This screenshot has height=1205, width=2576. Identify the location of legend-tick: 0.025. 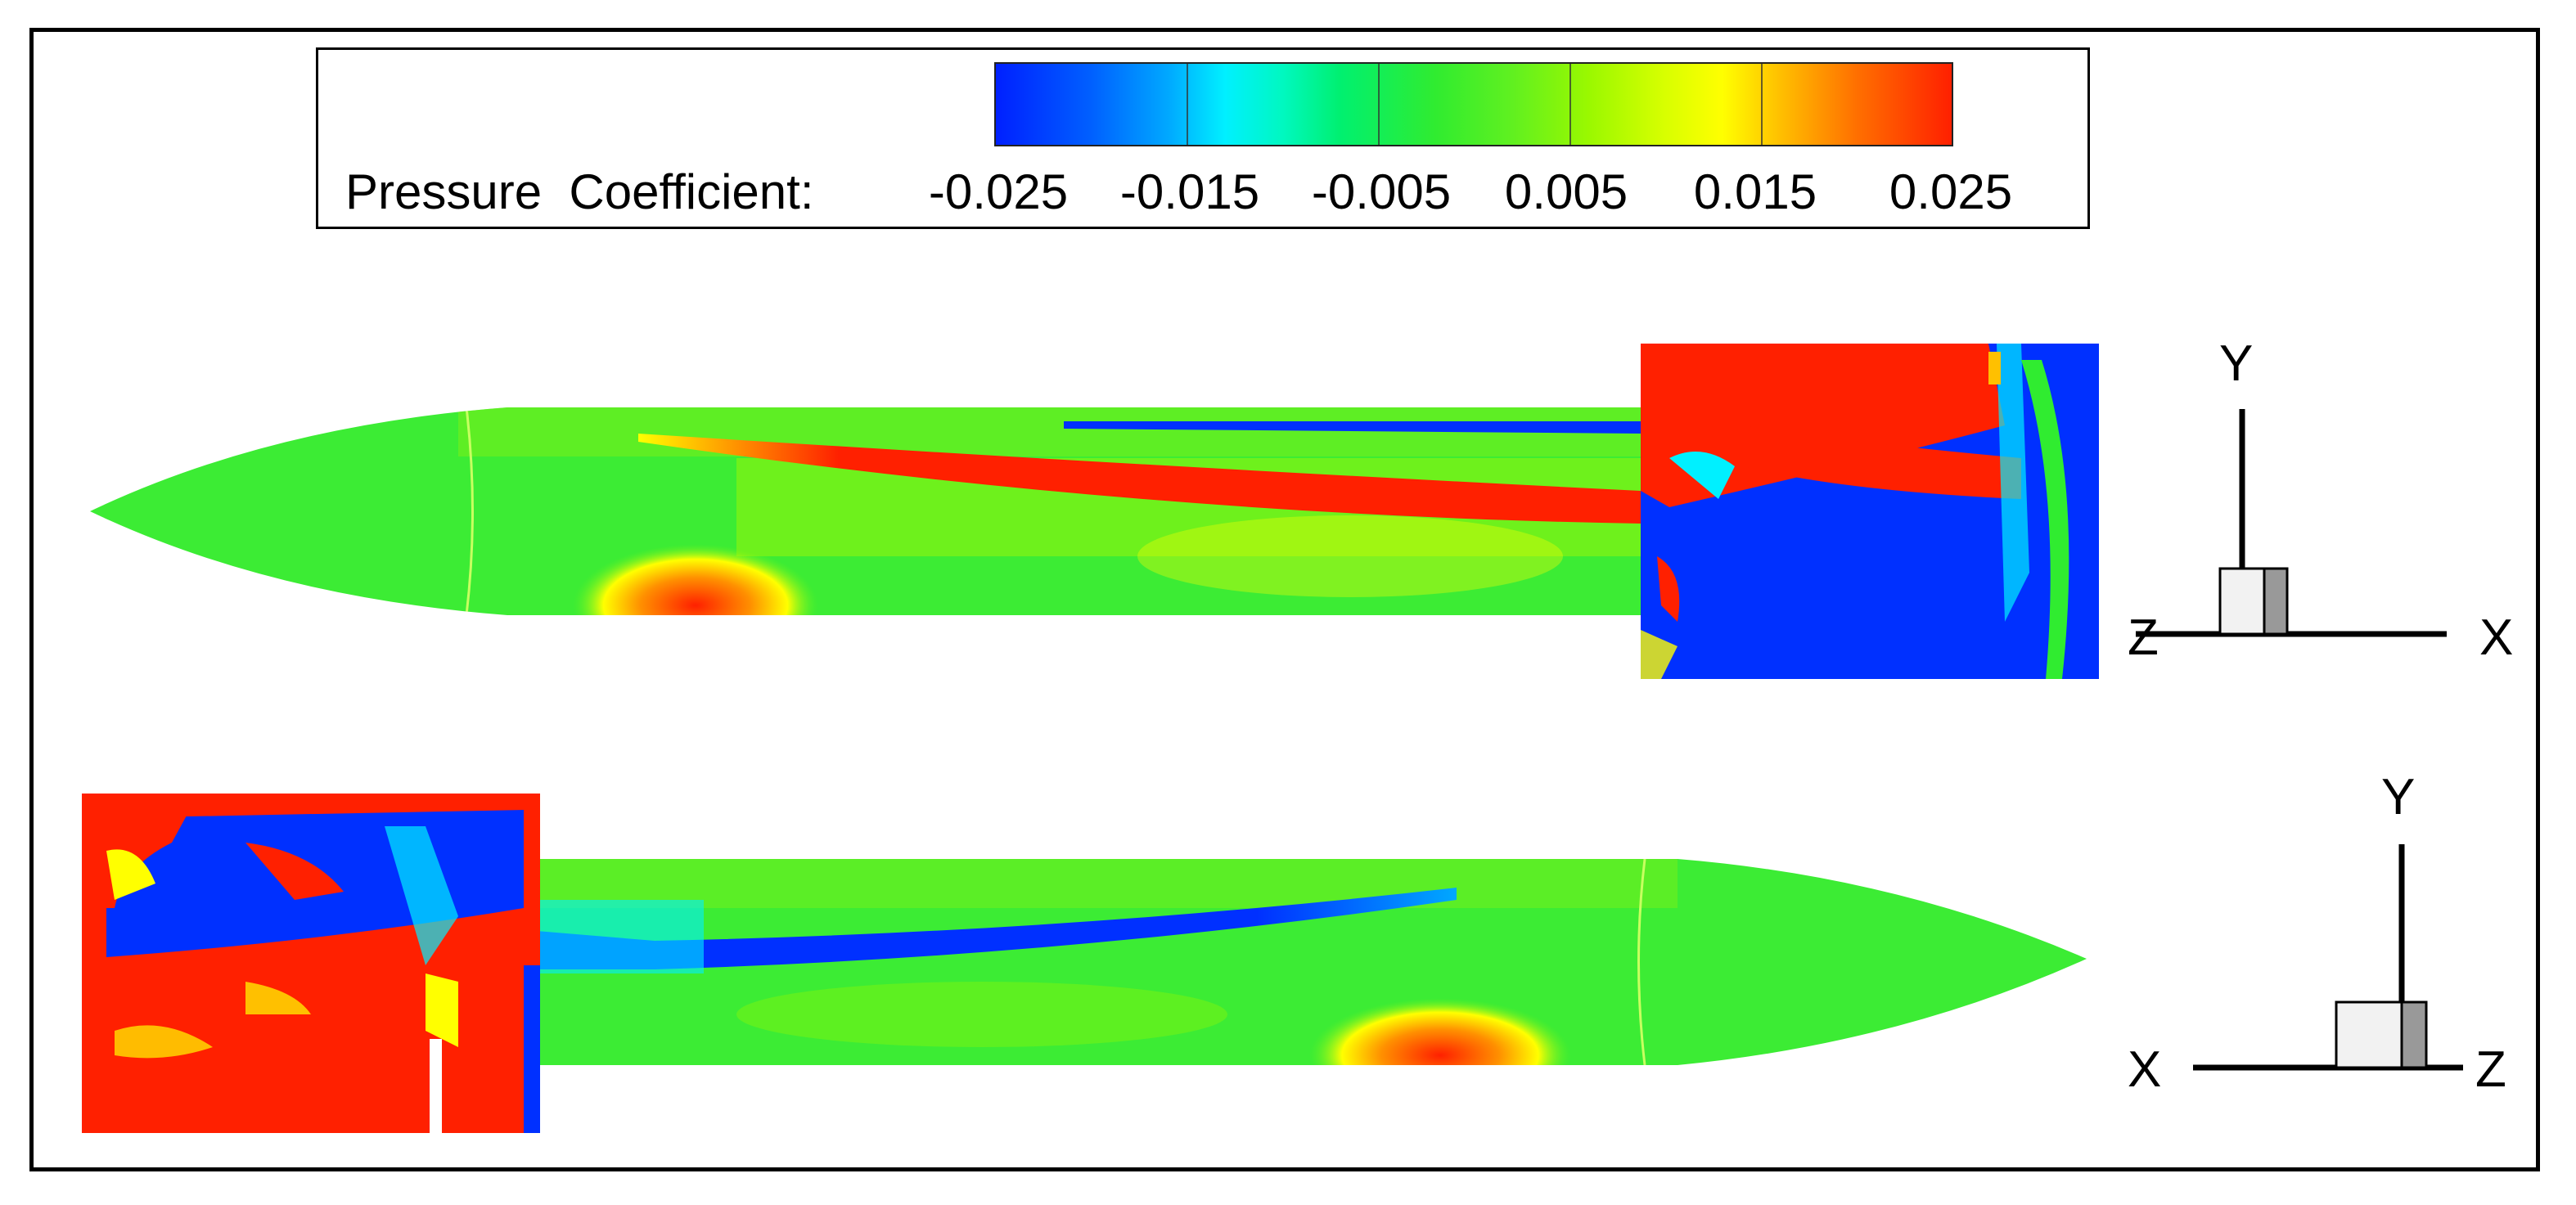
(1951, 191).